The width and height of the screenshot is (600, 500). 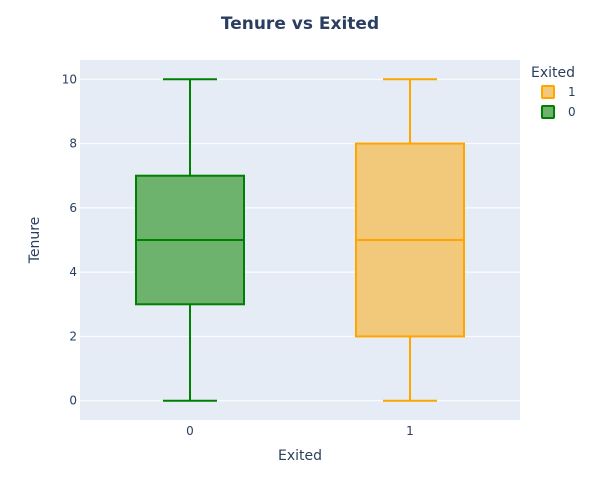 What do you see at coordinates (73, 401) in the screenshot?
I see `y-tick-label-0: 0` at bounding box center [73, 401].